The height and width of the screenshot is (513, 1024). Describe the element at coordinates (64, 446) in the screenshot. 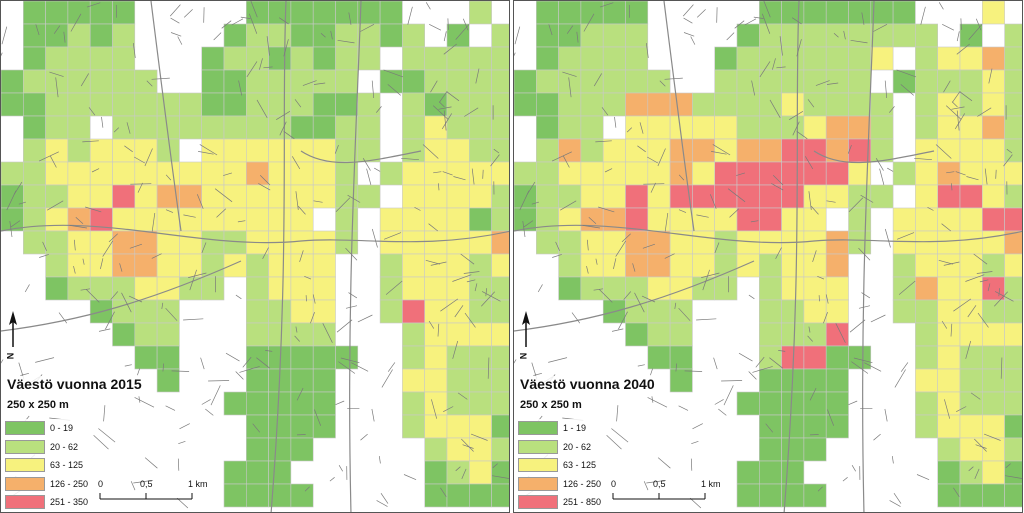

I see `legend-label: 20 - 62` at that location.